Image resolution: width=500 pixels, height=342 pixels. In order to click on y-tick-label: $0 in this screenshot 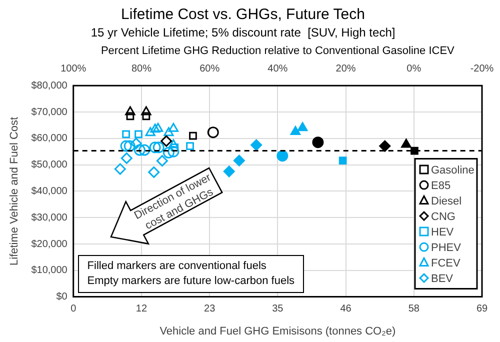, I will do `click(62, 297)`.